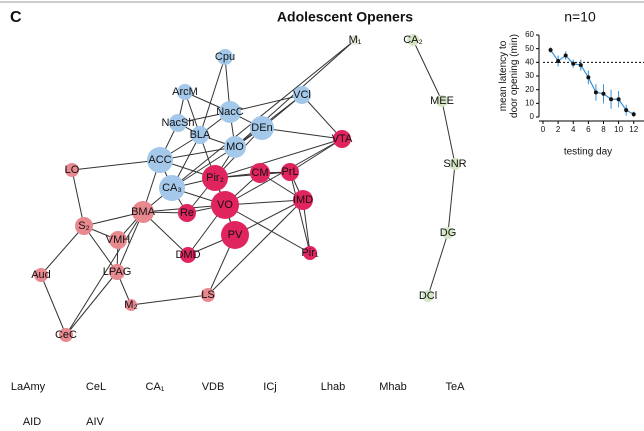  Describe the element at coordinates (543, 129) in the screenshot. I see `x-tick-label: 0` at that location.